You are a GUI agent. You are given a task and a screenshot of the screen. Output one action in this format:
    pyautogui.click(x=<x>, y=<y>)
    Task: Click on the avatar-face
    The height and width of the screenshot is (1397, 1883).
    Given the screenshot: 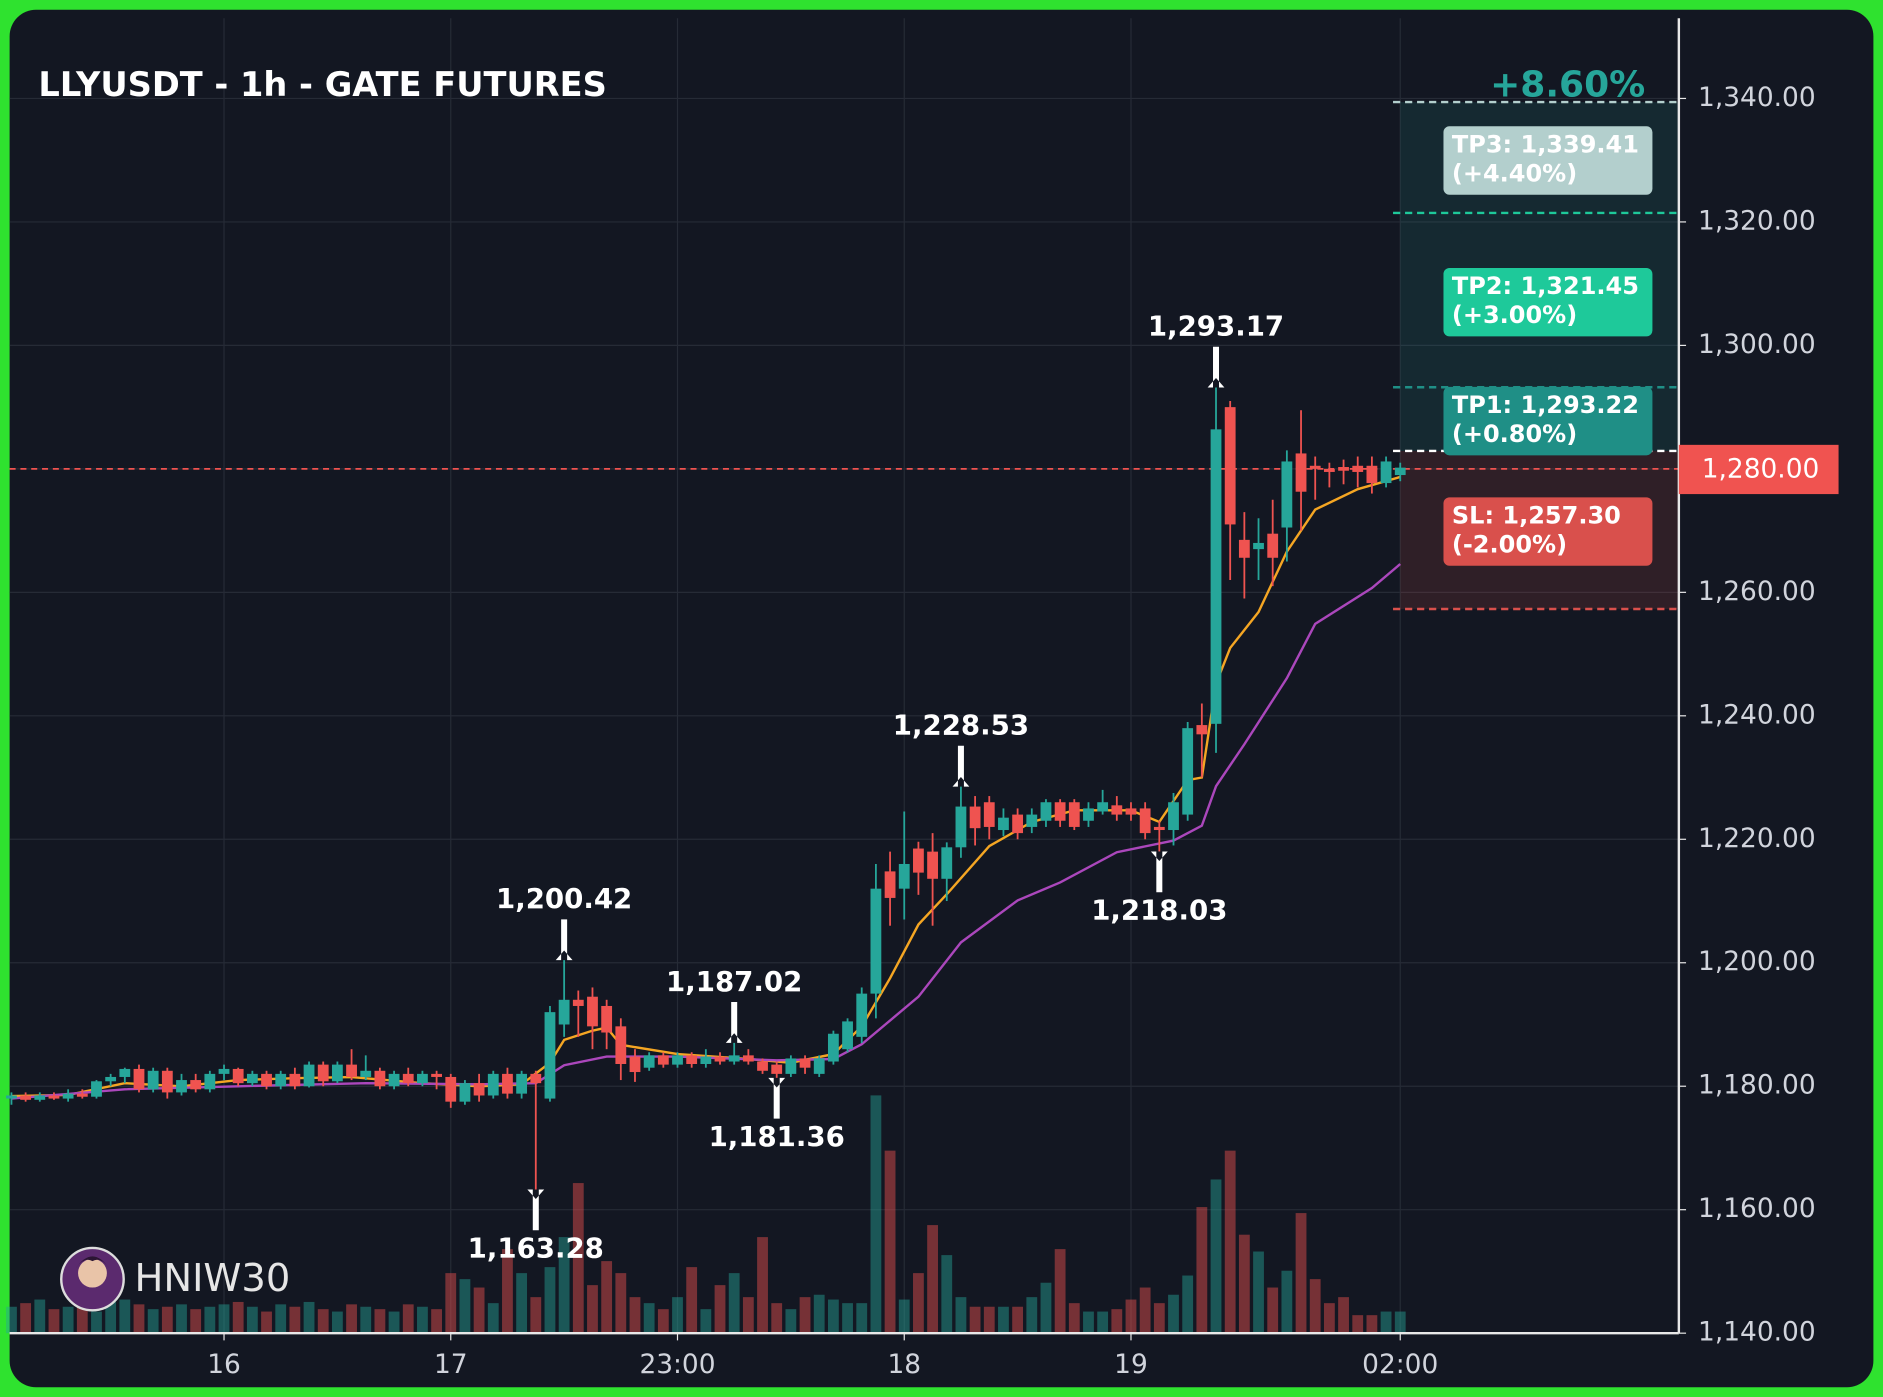 What is the action you would take?
    pyautogui.click(x=92, y=1273)
    